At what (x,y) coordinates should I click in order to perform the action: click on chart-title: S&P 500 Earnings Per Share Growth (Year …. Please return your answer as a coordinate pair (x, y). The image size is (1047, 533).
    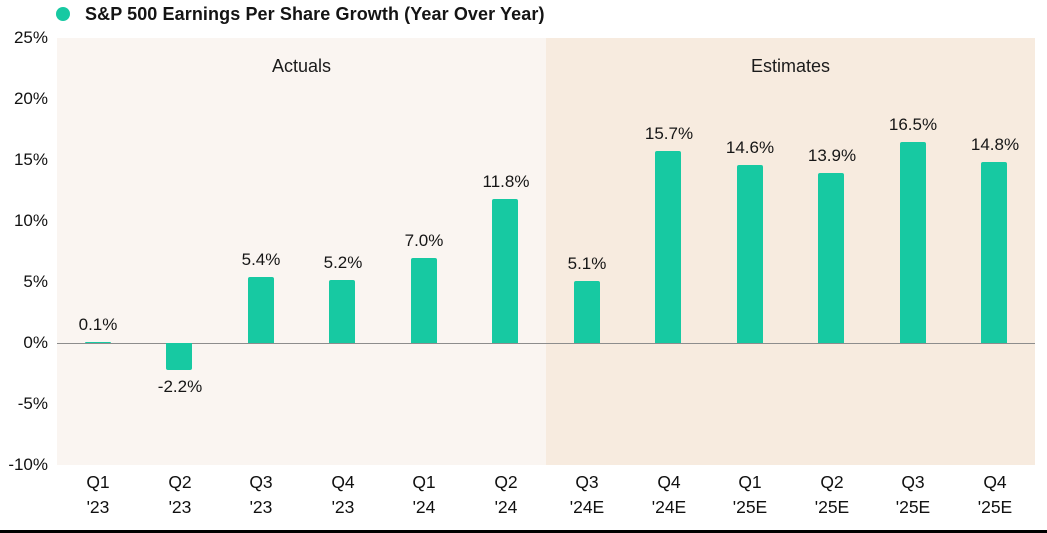
    Looking at the image, I should click on (315, 13).